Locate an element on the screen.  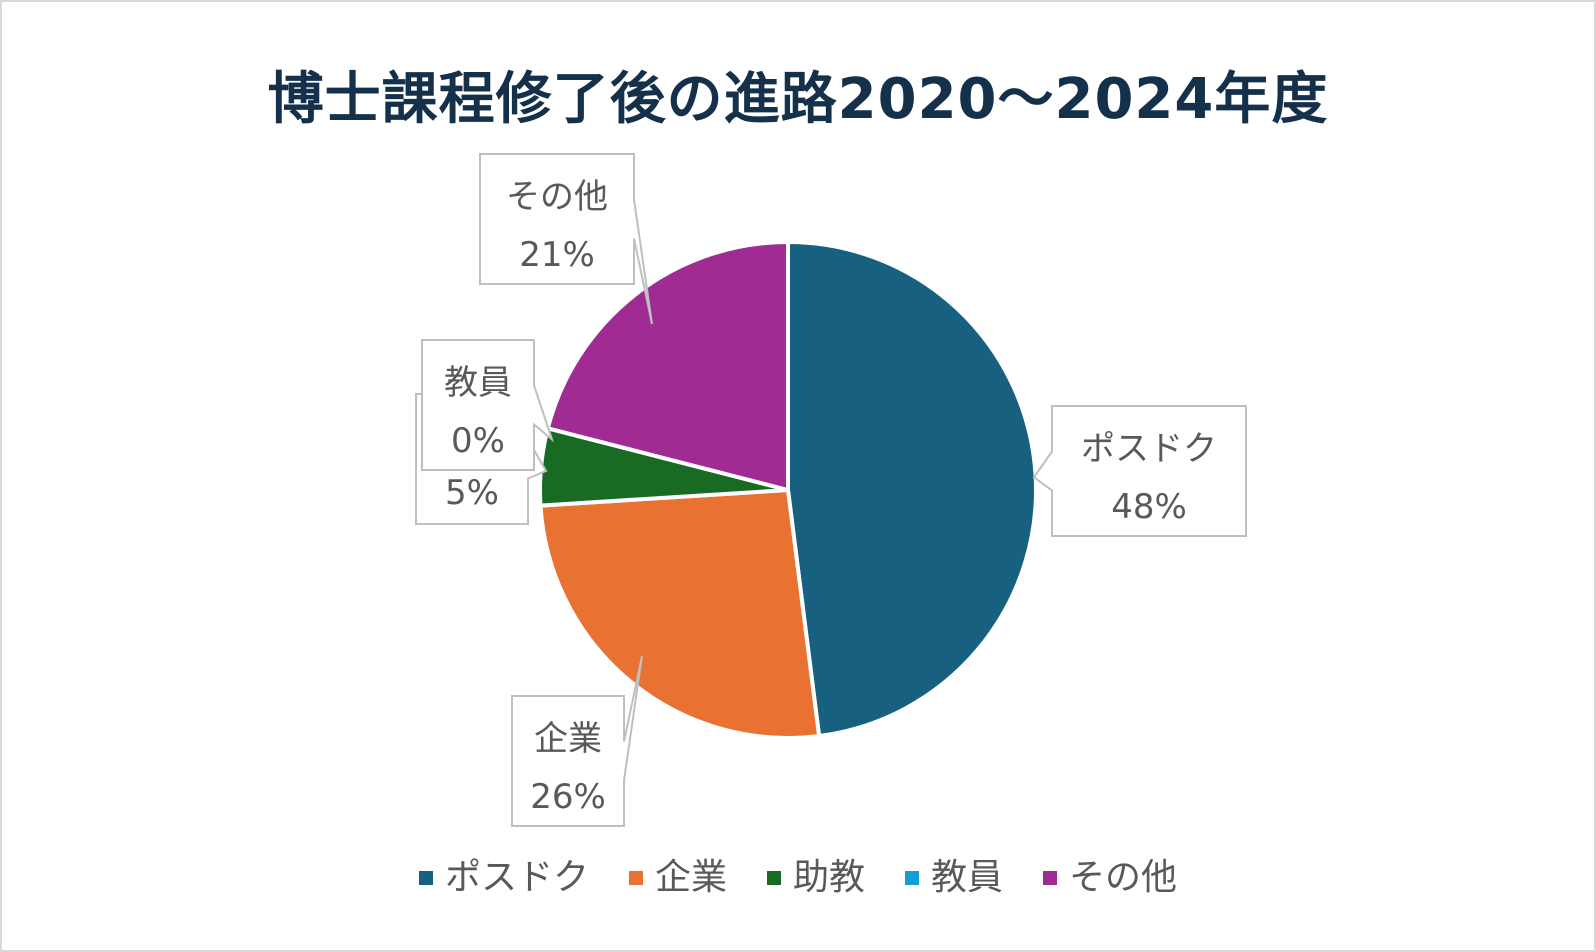
chart-title: 博士課程修了後の進路2020〜2024年度 is located at coordinates (798, 99).